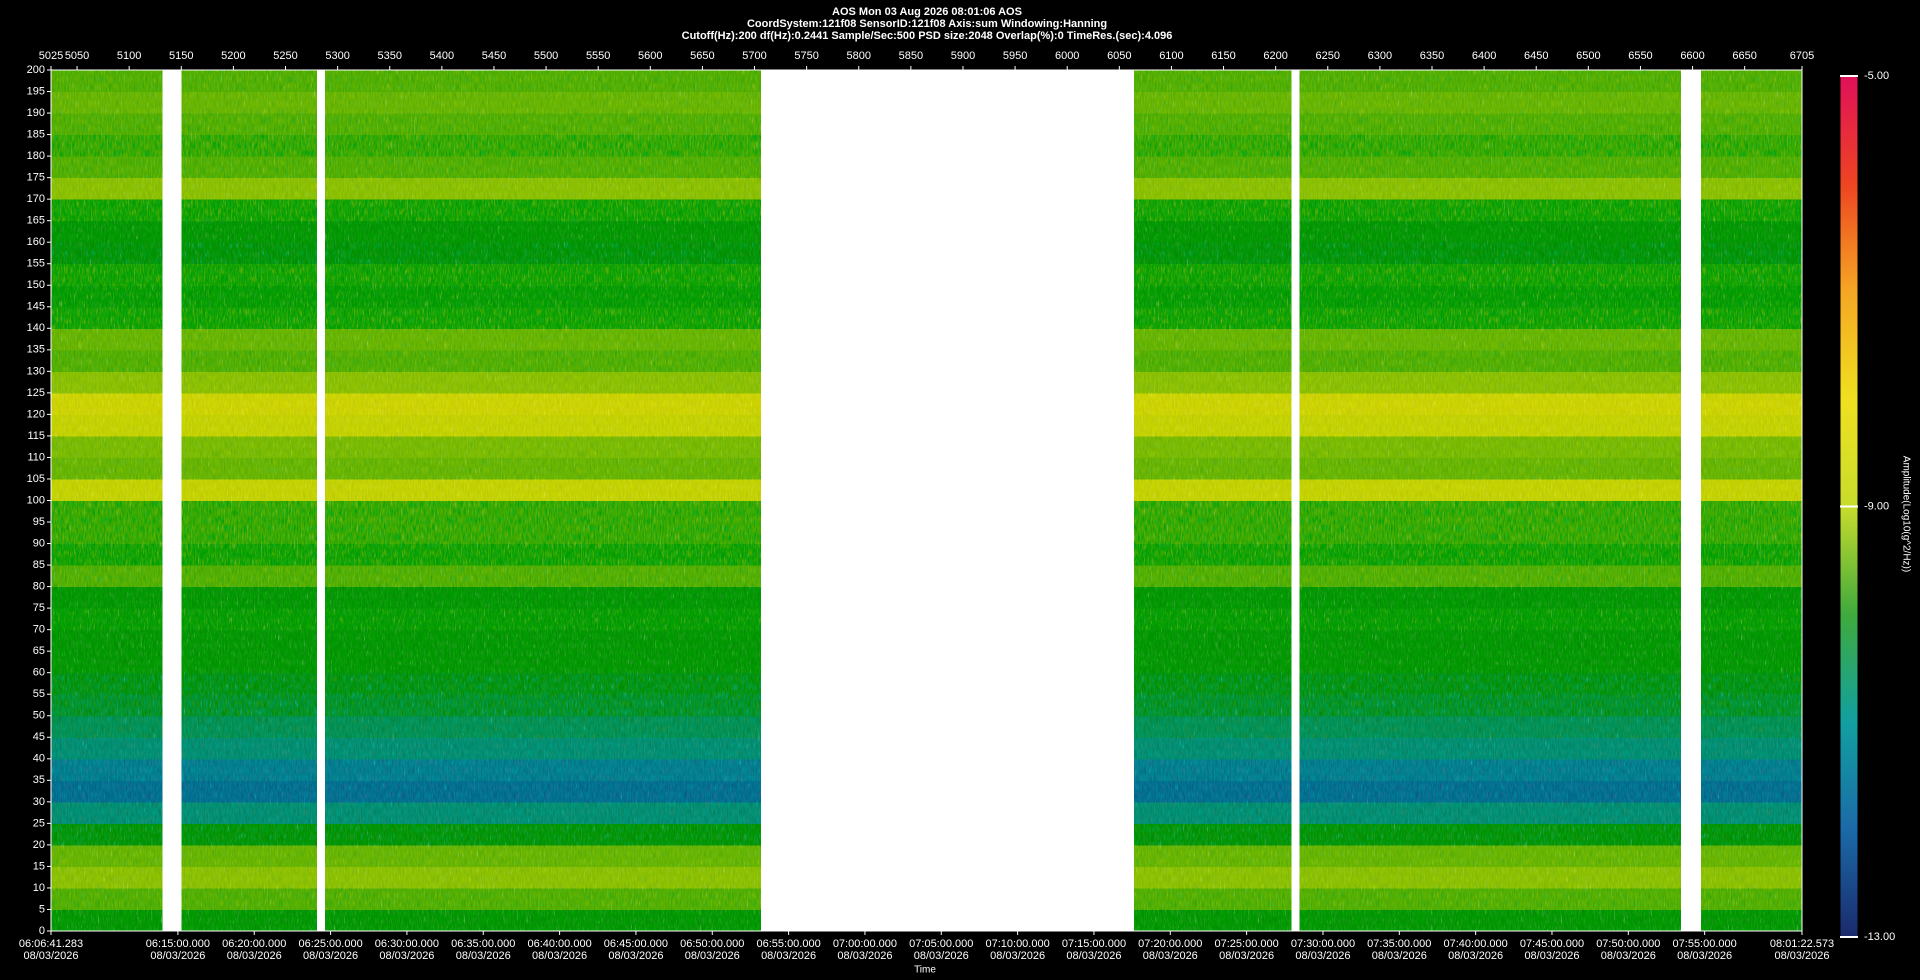 Image resolution: width=1920 pixels, height=980 pixels. I want to click on y-tick-label: 70, so click(39, 630).